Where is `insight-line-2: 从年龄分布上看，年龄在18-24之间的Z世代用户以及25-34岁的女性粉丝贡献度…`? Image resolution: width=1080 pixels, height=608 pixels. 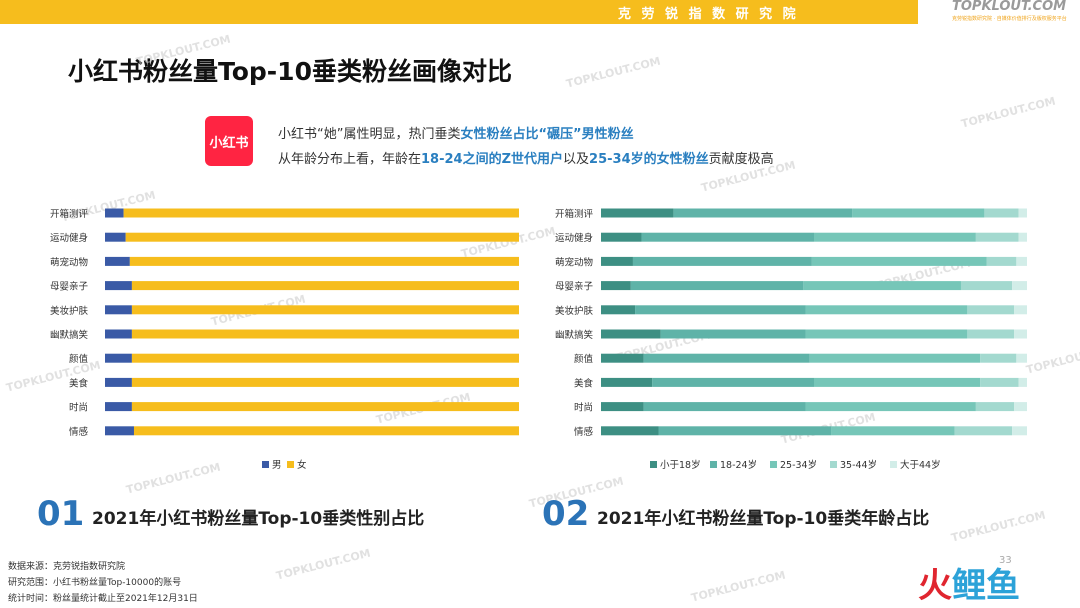
insight-line-2: 从年龄分布上看，年龄在18-24之间的Z世代用户以及25-34岁的女性粉丝贡献度… is located at coordinates (526, 157).